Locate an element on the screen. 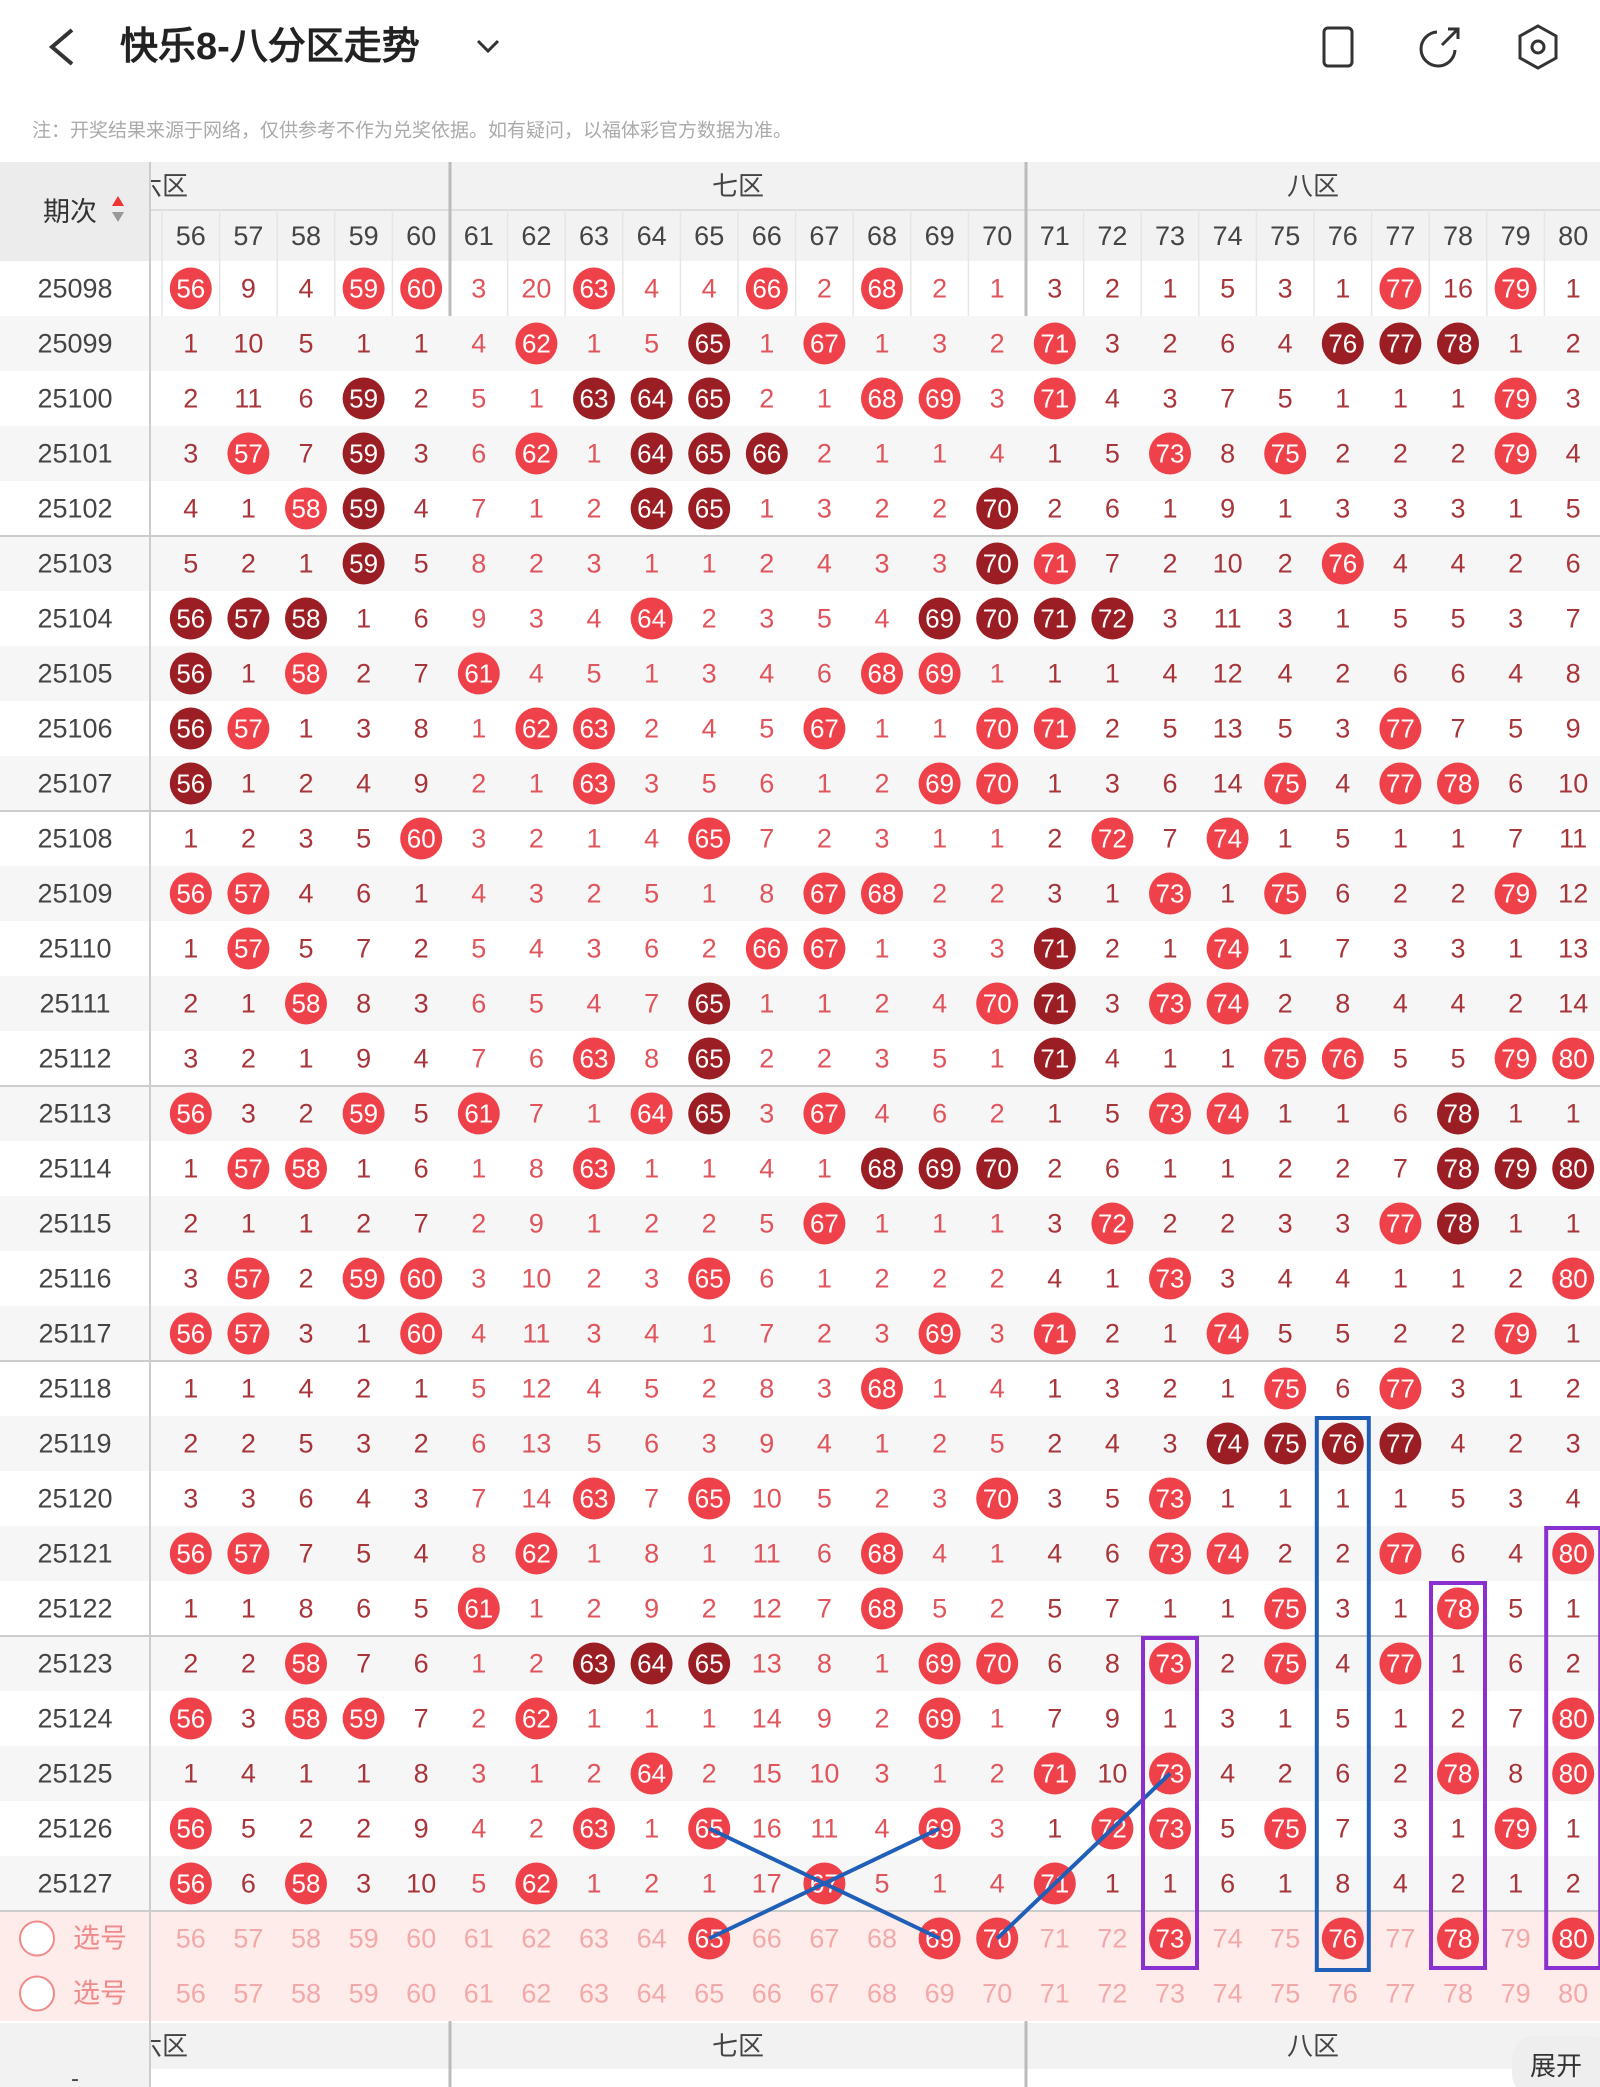 Image resolution: width=1600 pixels, height=2087 pixels. hit-number: 59 is located at coordinates (363, 564).